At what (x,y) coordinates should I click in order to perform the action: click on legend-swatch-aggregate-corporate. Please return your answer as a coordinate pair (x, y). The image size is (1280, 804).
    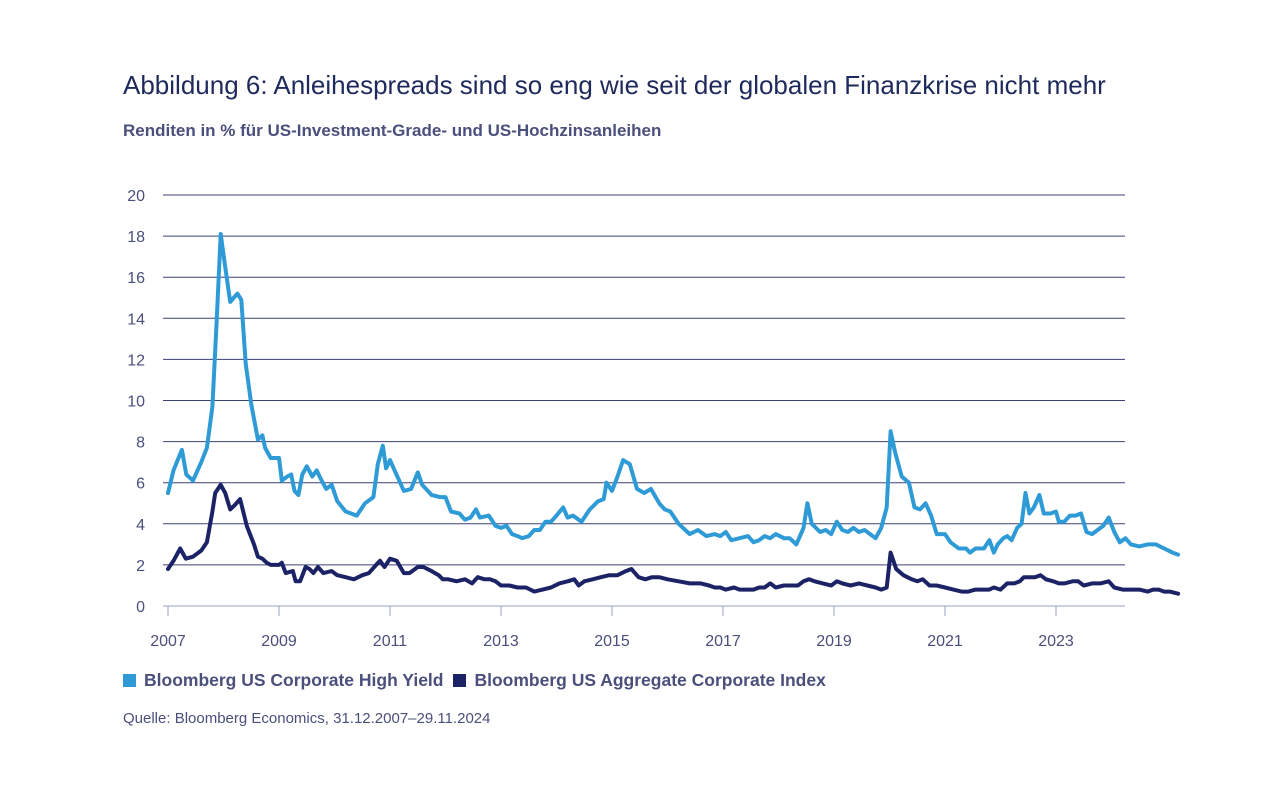
    Looking at the image, I should click on (460, 680).